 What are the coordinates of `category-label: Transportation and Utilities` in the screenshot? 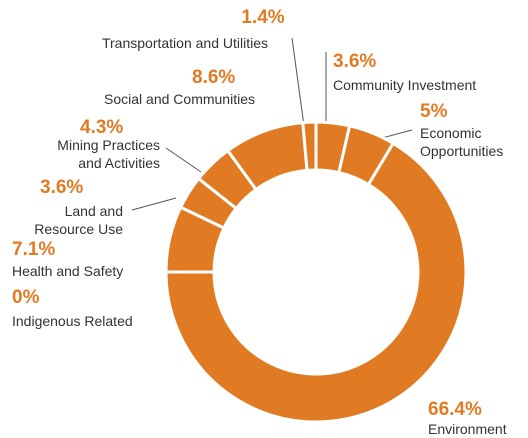 It's located at (185, 43).